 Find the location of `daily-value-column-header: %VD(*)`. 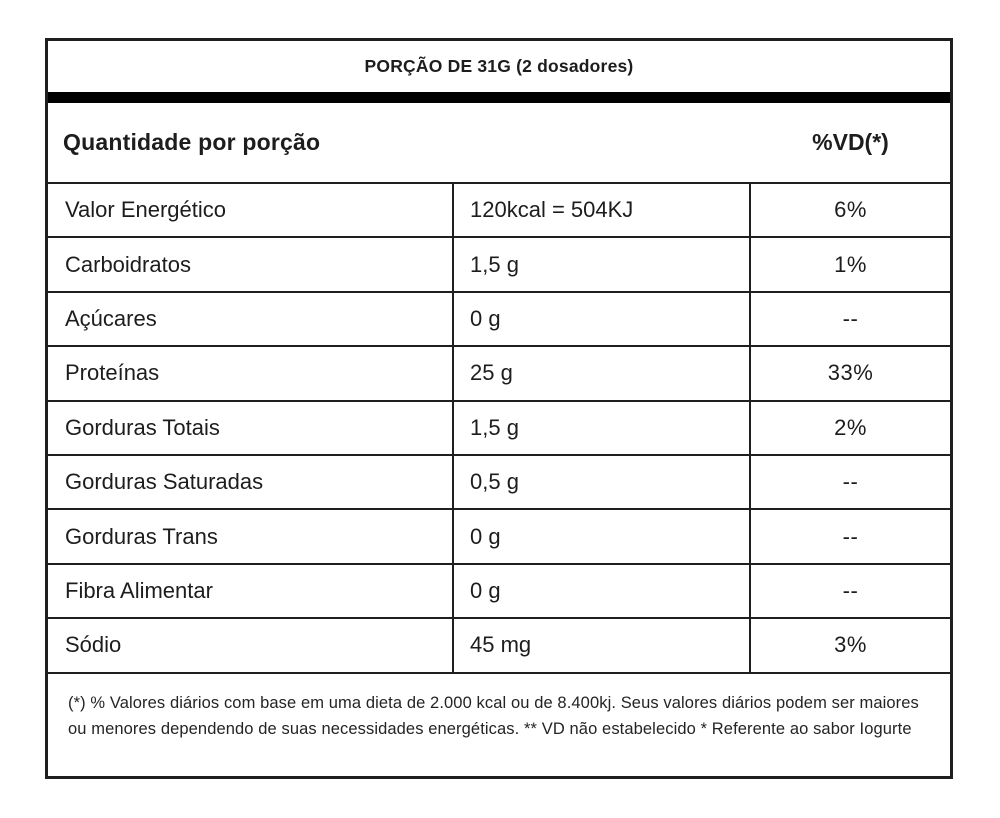

daily-value-column-header: %VD(*) is located at coordinates (850, 142).